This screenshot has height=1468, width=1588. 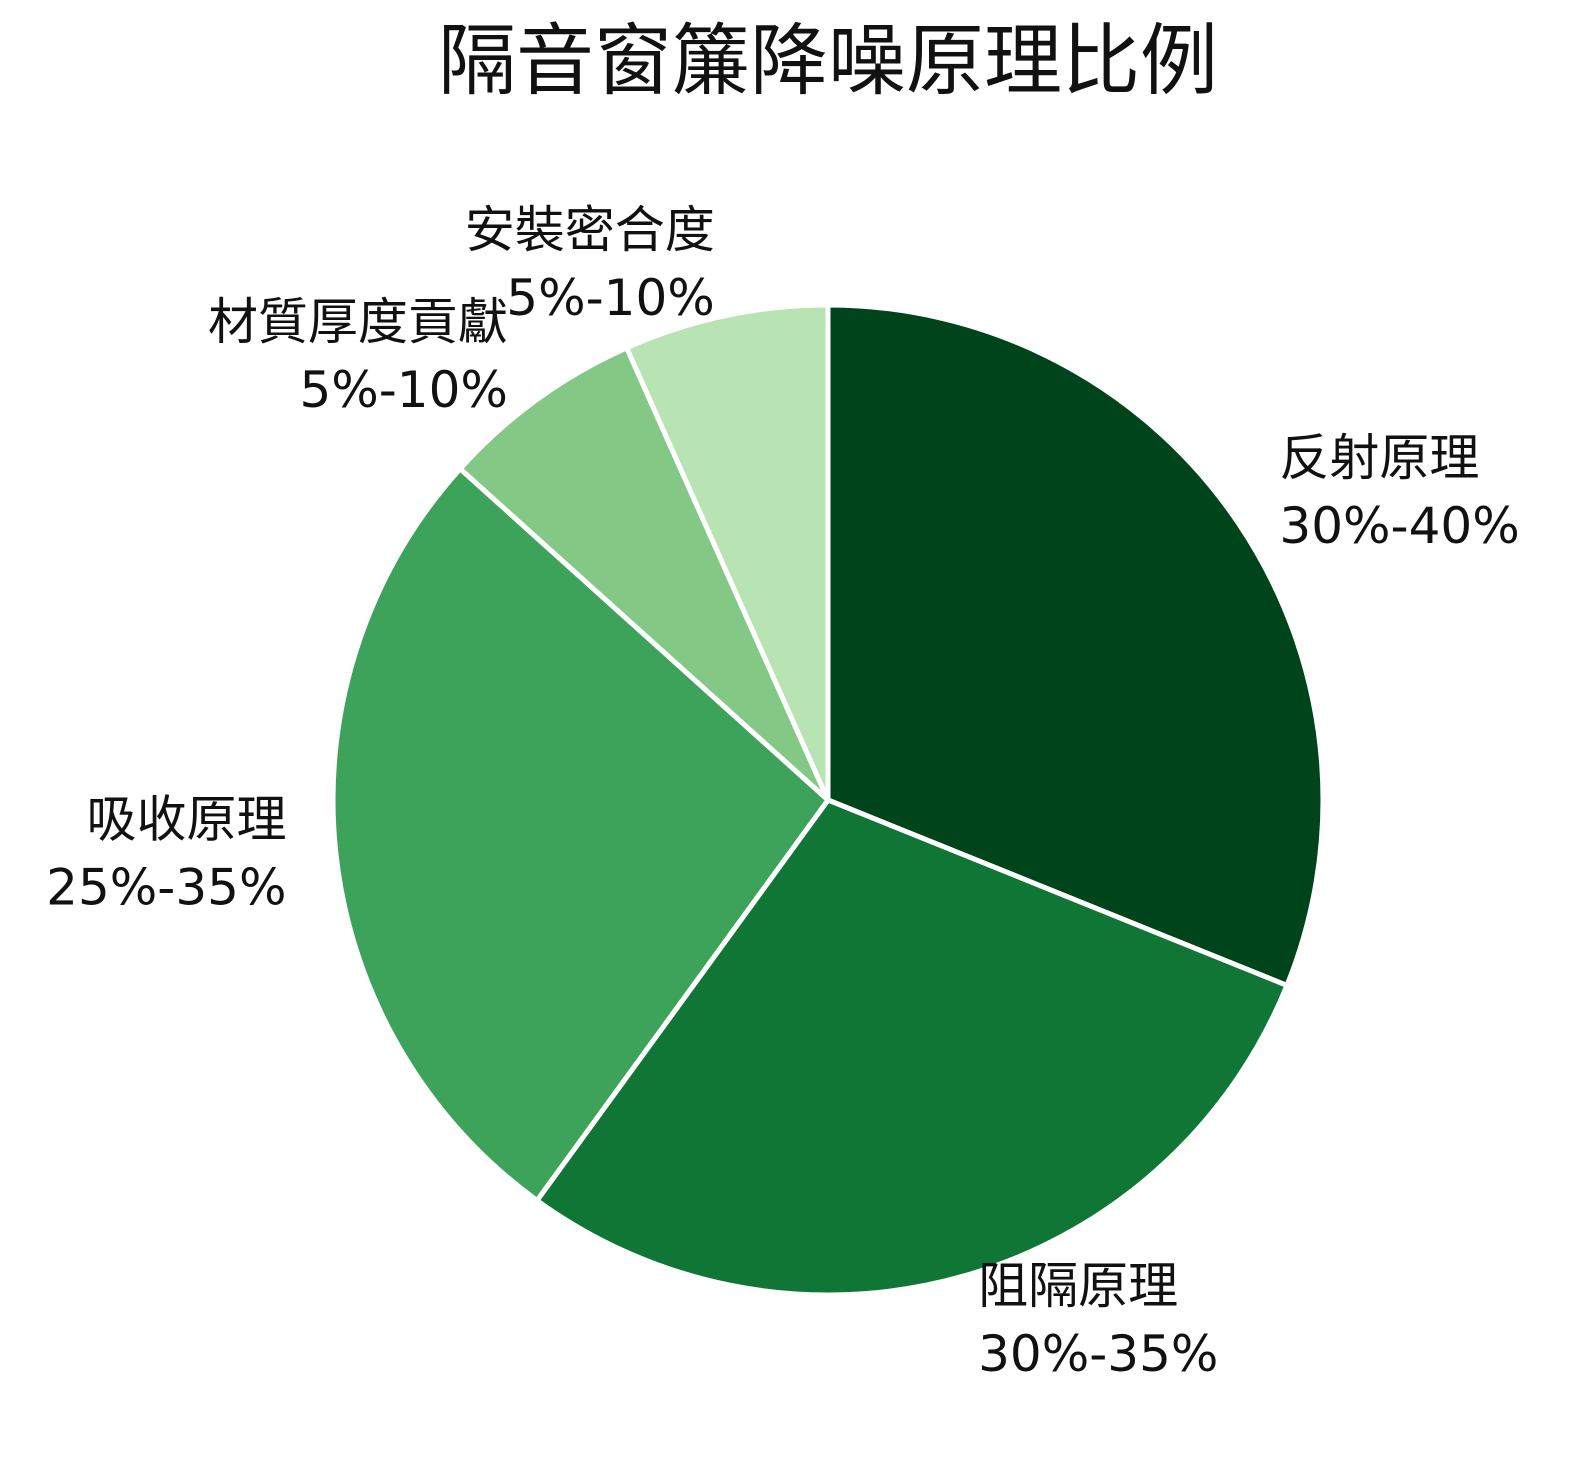 I want to click on slice-value-label: 25%-35%, so click(x=166, y=887).